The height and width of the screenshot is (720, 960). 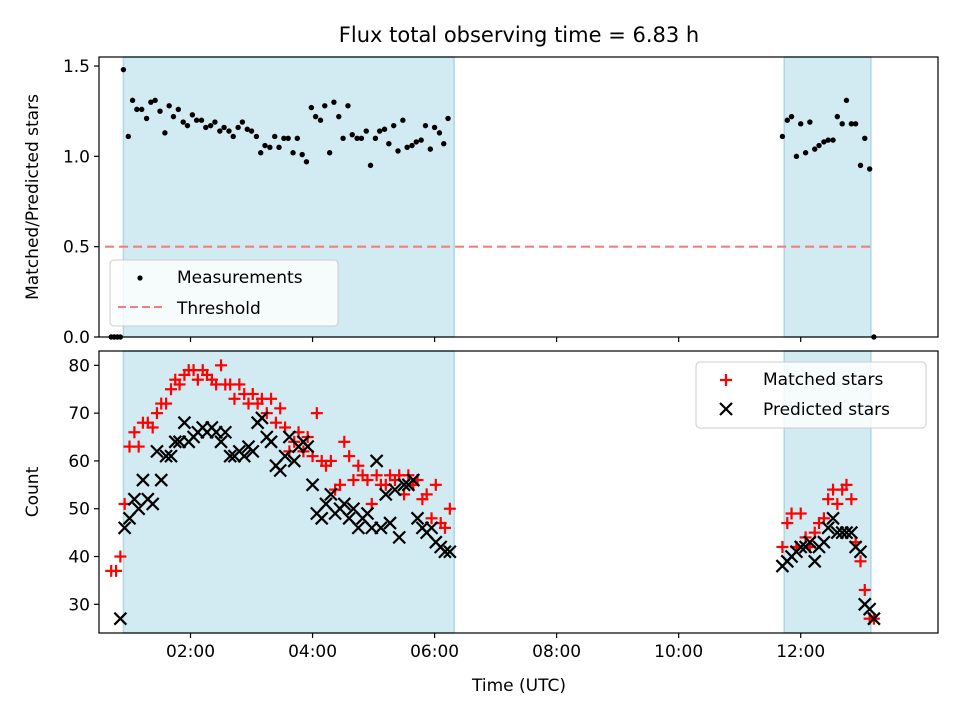 I want to click on y-tick-label: 0.5, so click(x=76, y=248).